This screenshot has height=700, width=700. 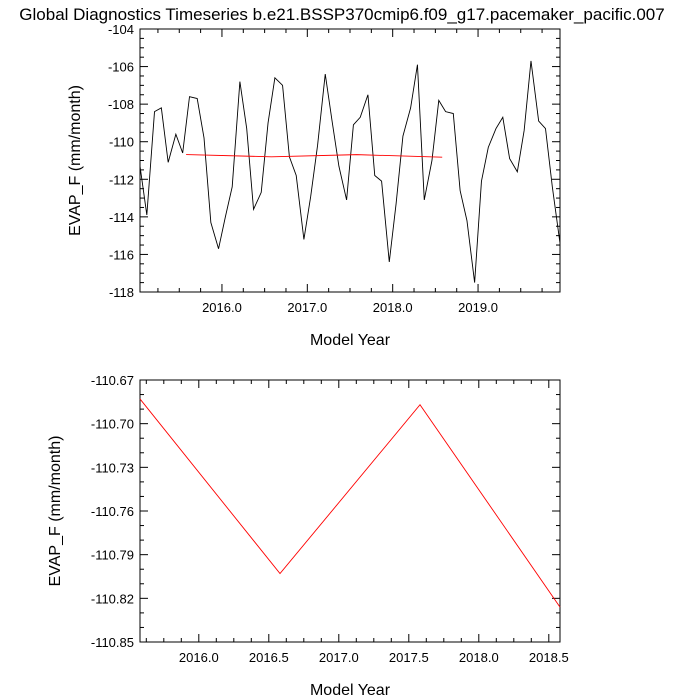 What do you see at coordinates (112, 424) in the screenshot?
I see `bottom-y-tick-label: -110.70` at bounding box center [112, 424].